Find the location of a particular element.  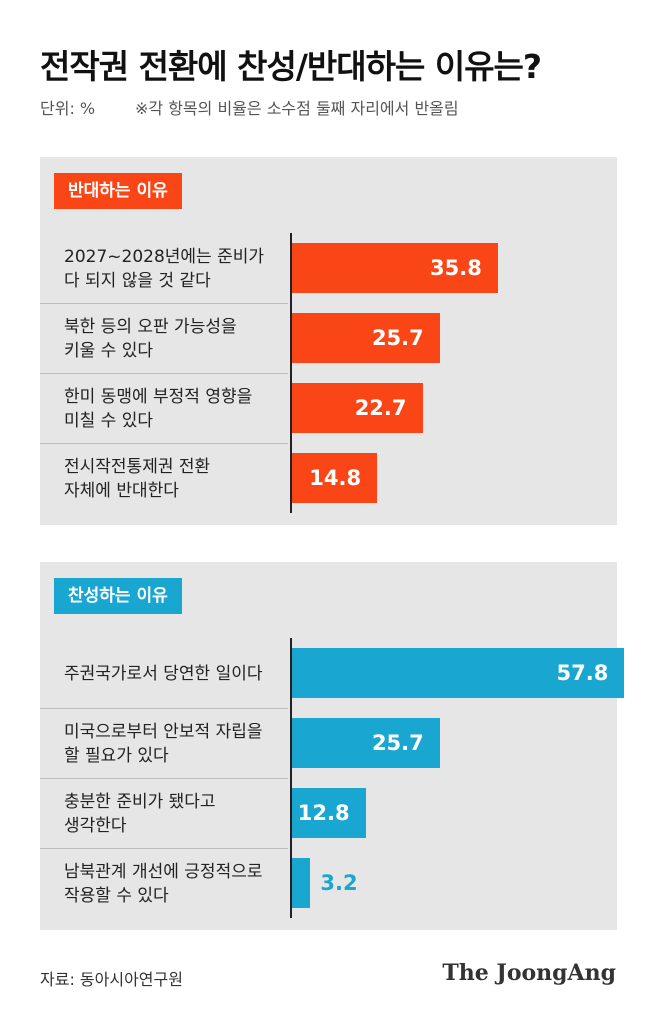

category-label-line: 할 필요가 있다 is located at coordinates (116, 756).